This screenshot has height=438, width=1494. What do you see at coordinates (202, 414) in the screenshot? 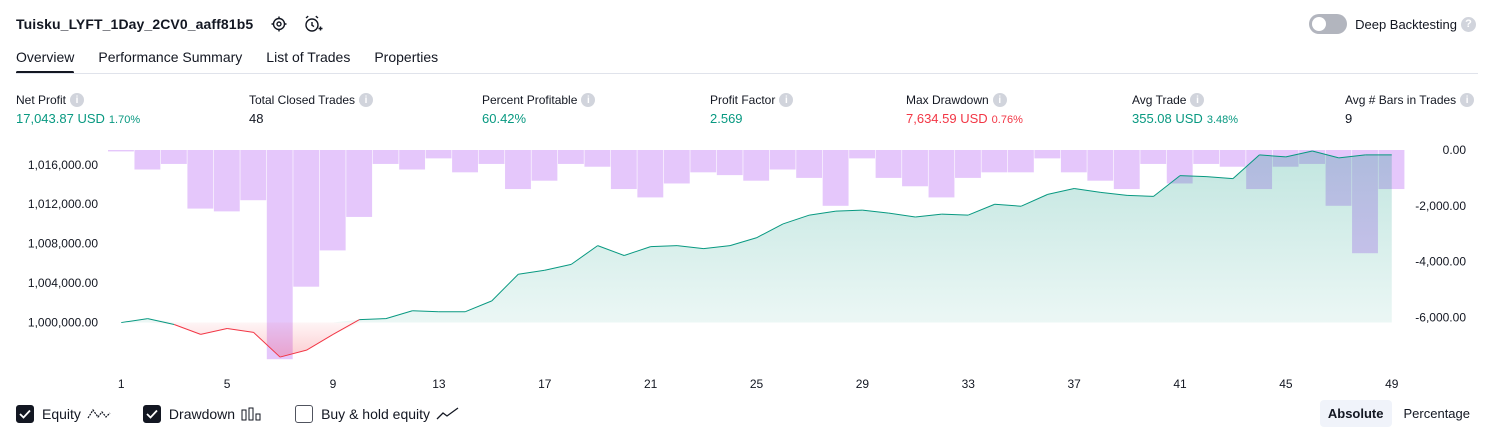
I see `legend-drawdown: Drawdown` at bounding box center [202, 414].